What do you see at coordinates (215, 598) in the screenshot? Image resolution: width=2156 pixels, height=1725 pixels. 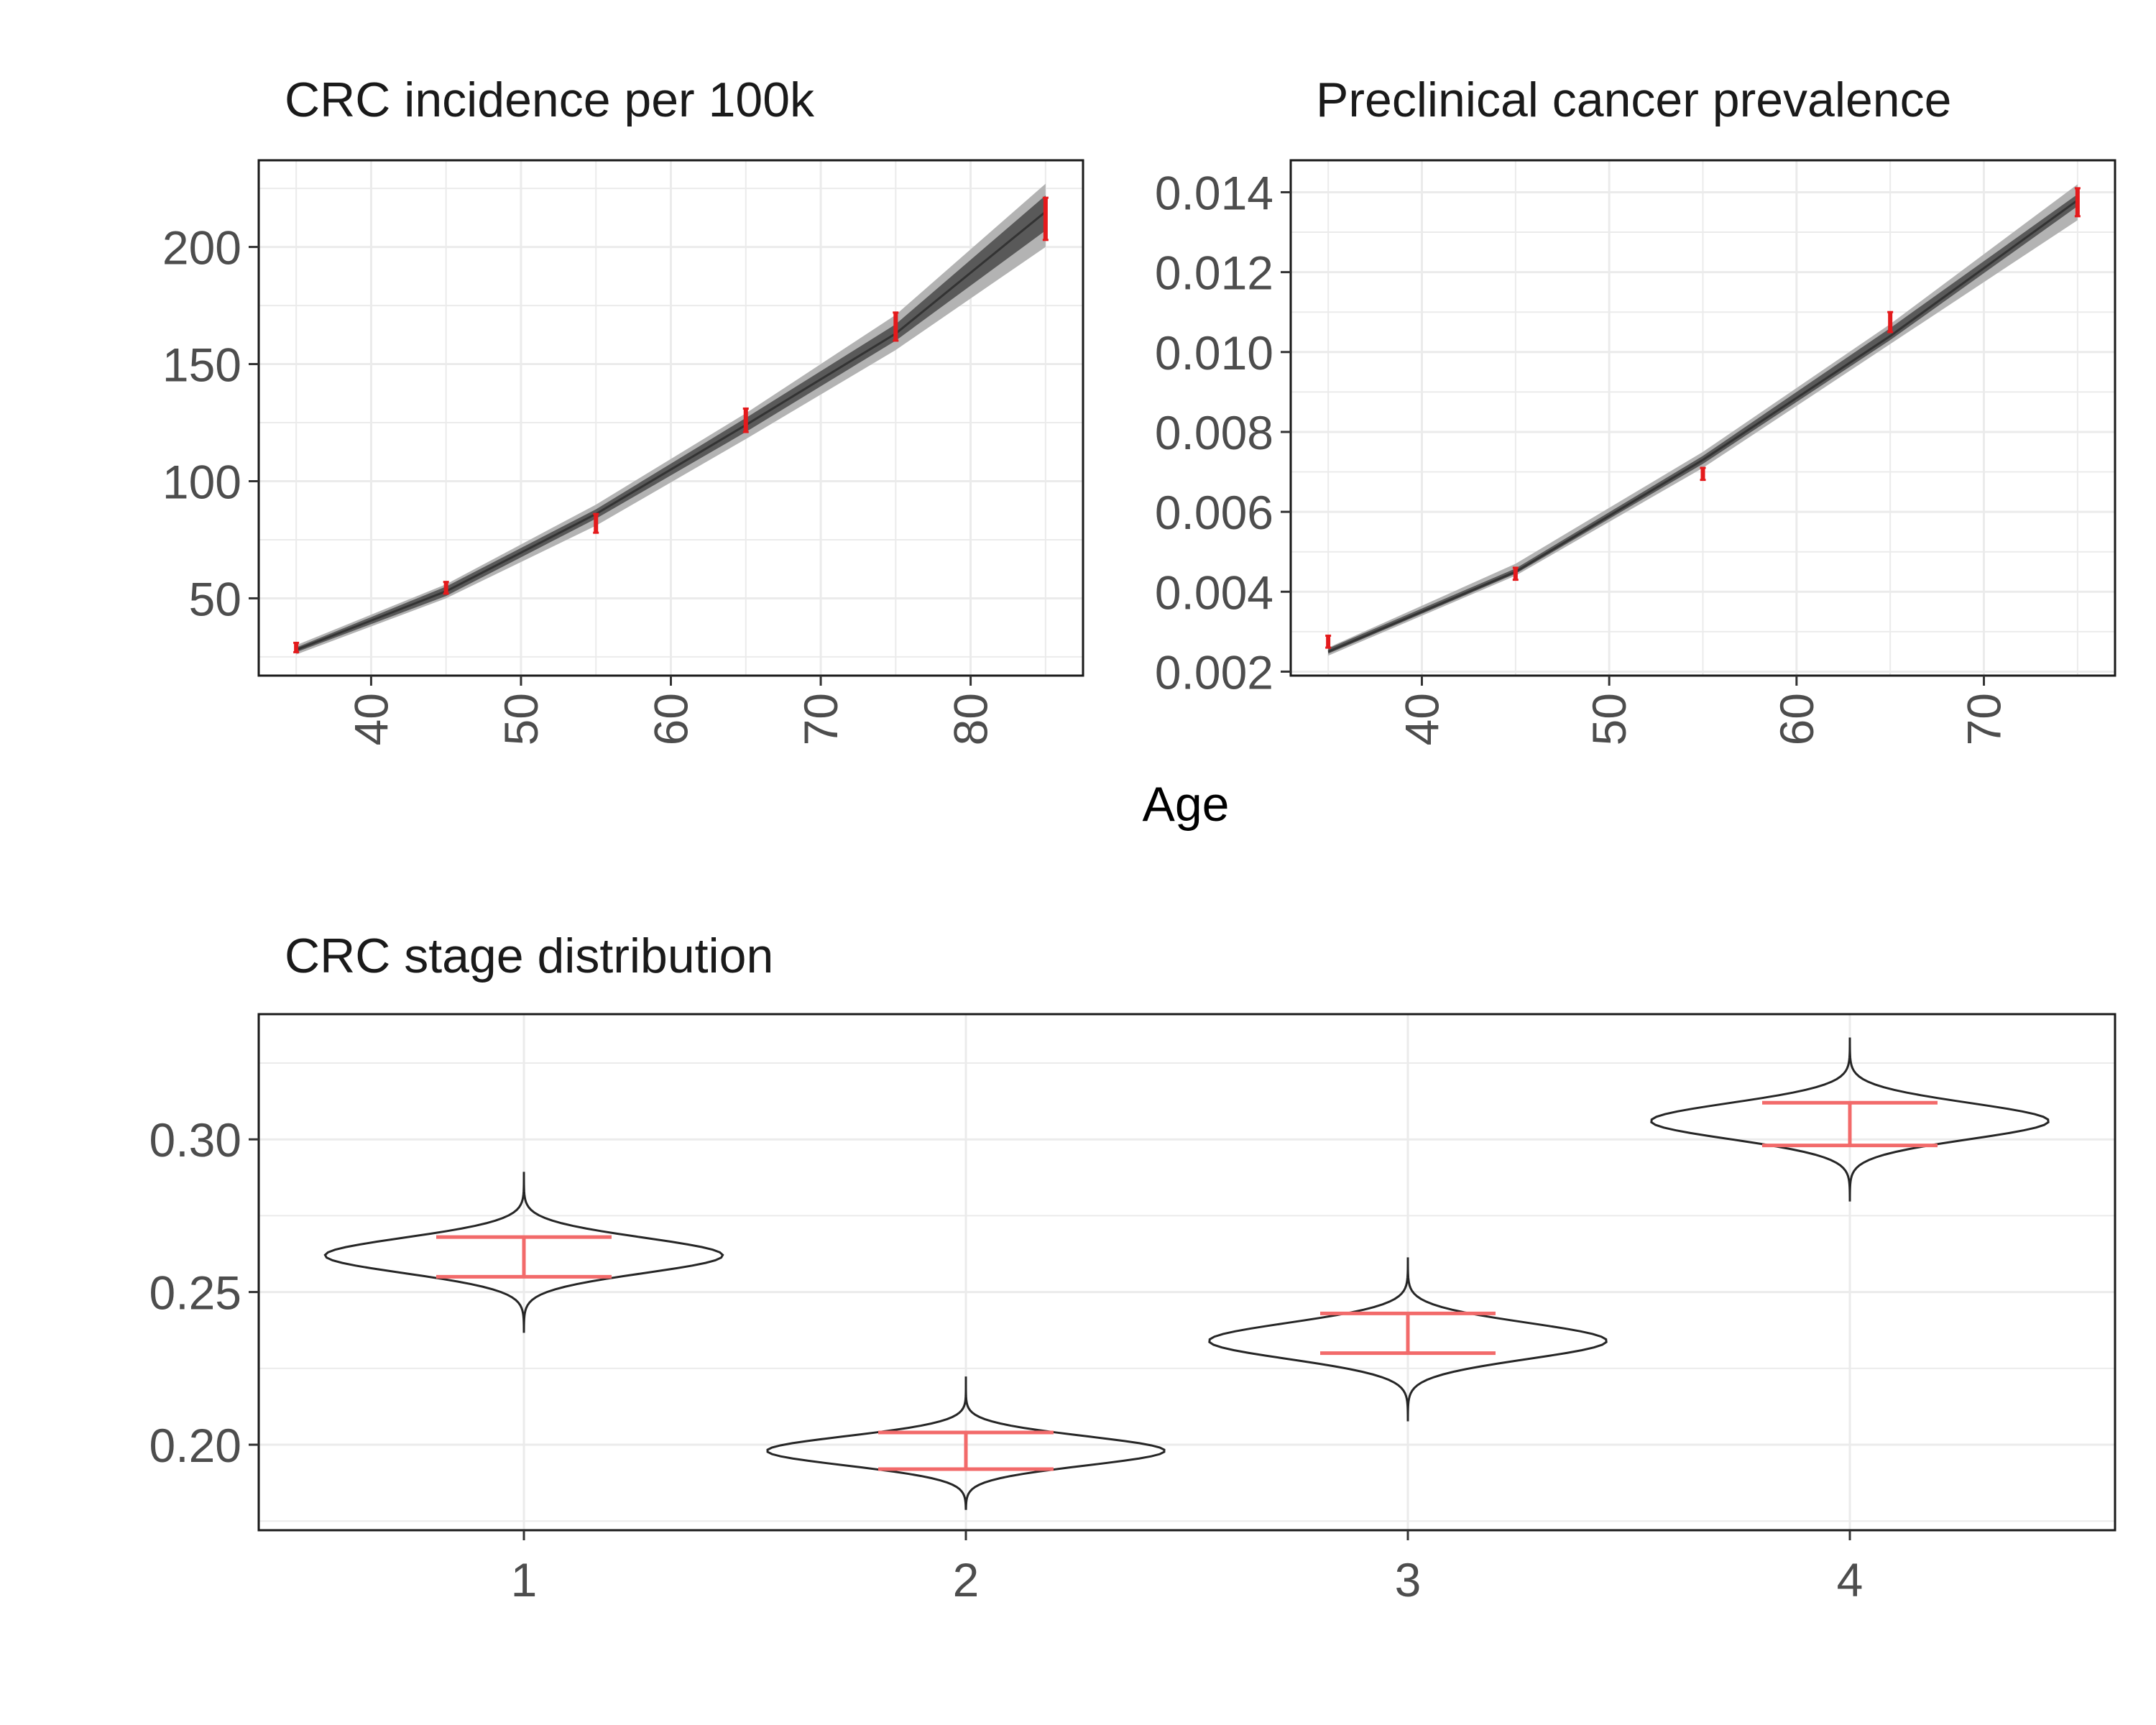 I see `y-tick-label: 50` at bounding box center [215, 598].